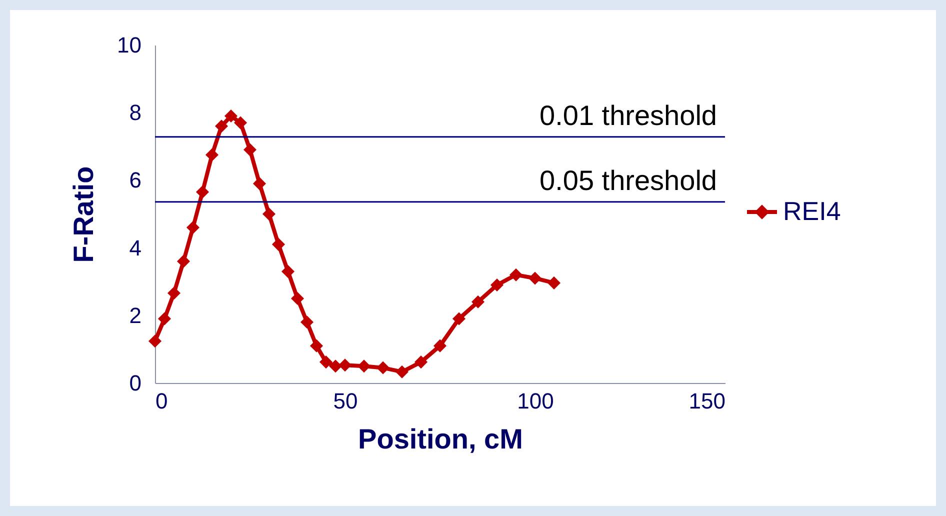  Describe the element at coordinates (135, 383) in the screenshot. I see `y-tick-label: 0` at that location.